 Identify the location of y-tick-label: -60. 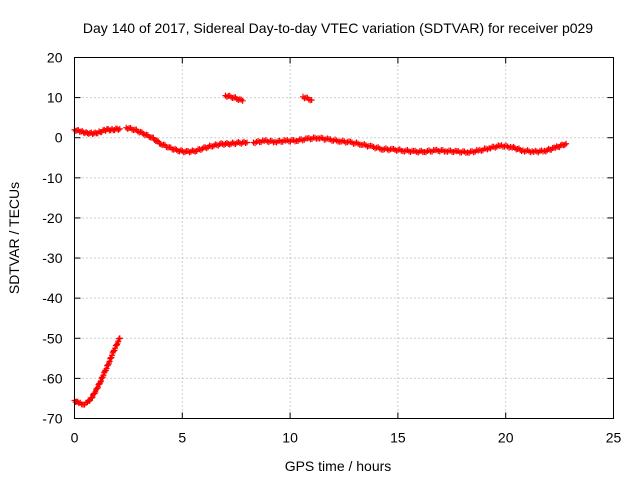
(52, 378).